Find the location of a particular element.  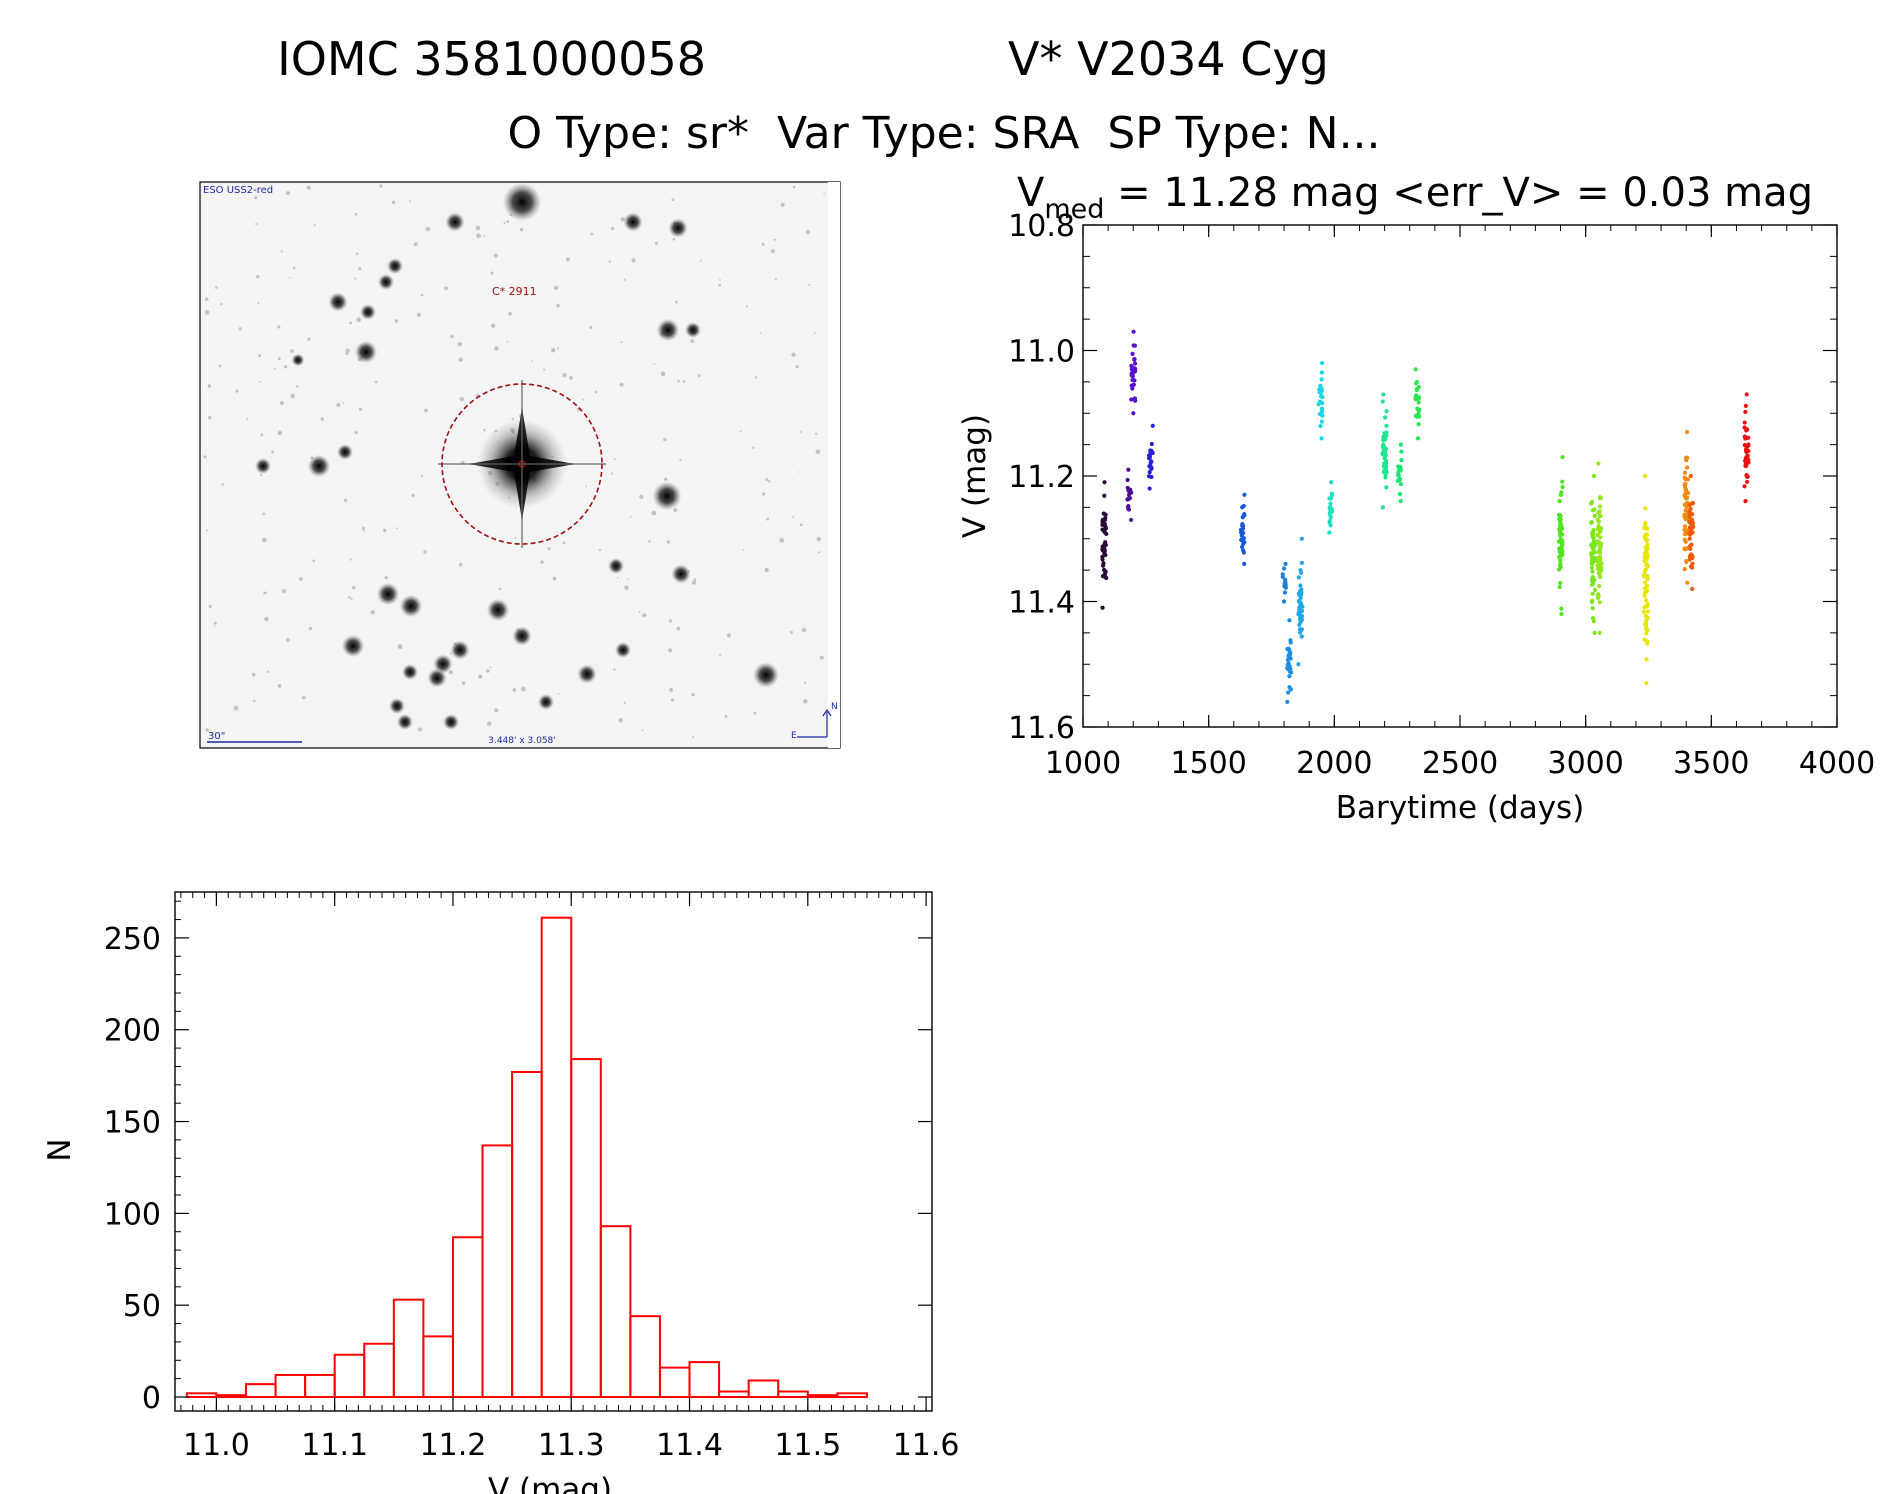

survey-label: ESO USS2-red is located at coordinates (238, 190).